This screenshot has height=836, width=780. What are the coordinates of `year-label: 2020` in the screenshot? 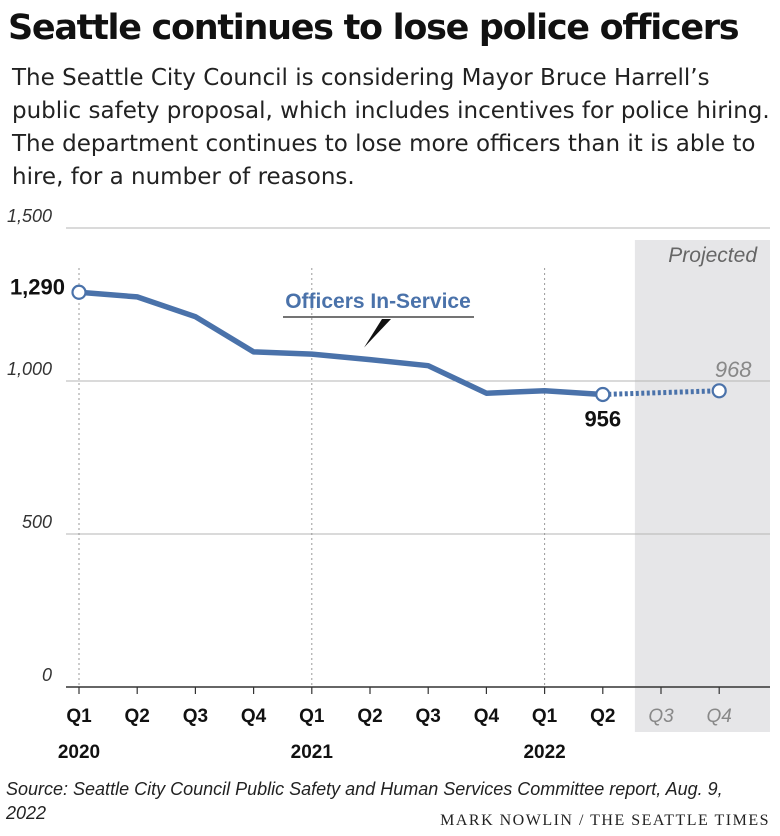 It's located at (79, 752).